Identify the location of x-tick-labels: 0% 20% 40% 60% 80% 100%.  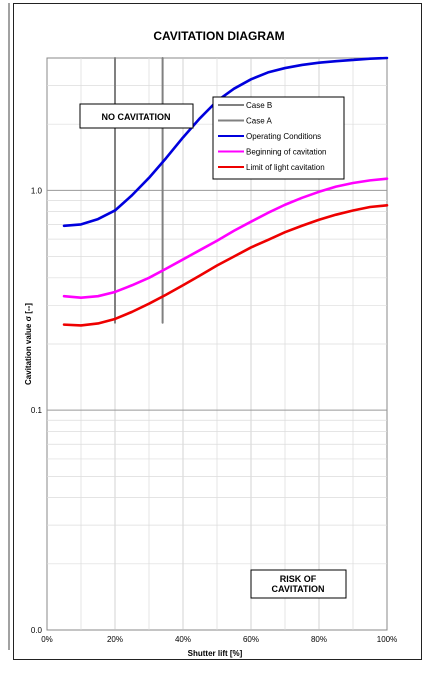
(219, 639).